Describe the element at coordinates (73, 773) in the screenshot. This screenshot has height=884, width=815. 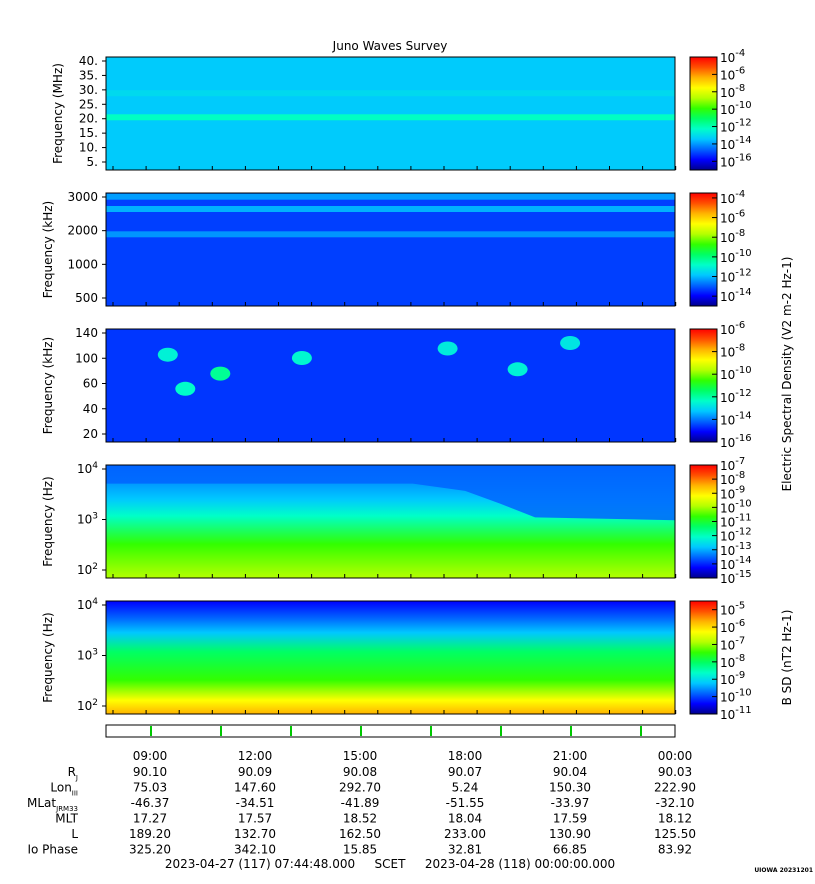
I see `ephemeris-row-label: RJ` at that location.